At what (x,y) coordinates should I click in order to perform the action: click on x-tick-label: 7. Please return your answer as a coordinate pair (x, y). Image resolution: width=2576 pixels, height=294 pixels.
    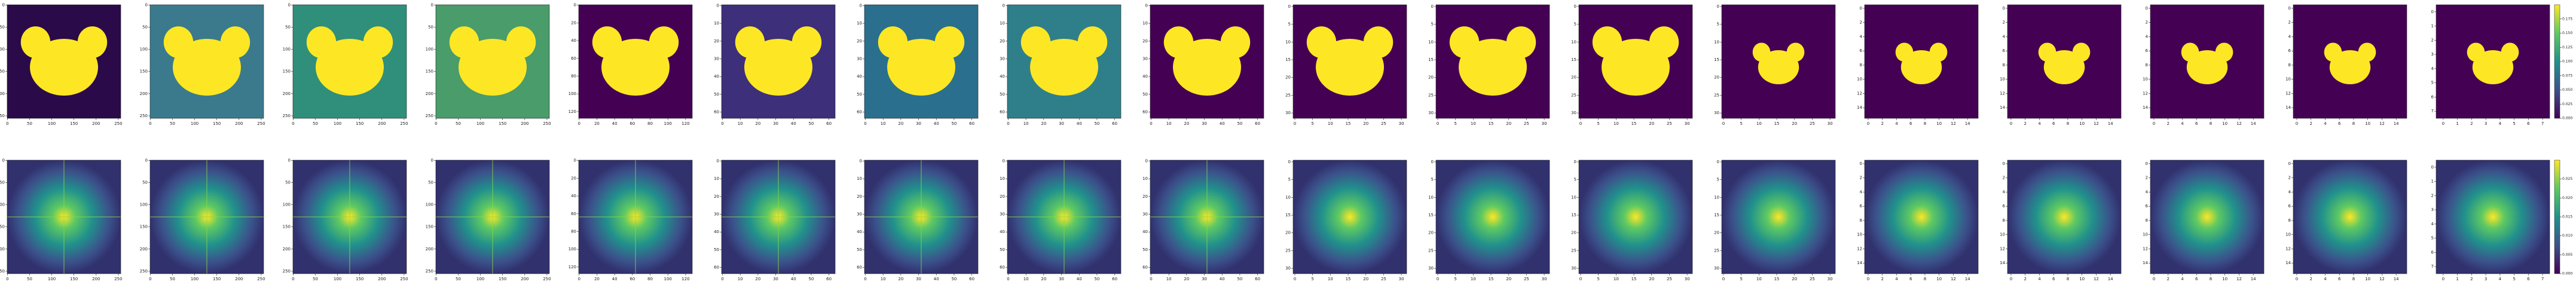
    Looking at the image, I should click on (2542, 279).